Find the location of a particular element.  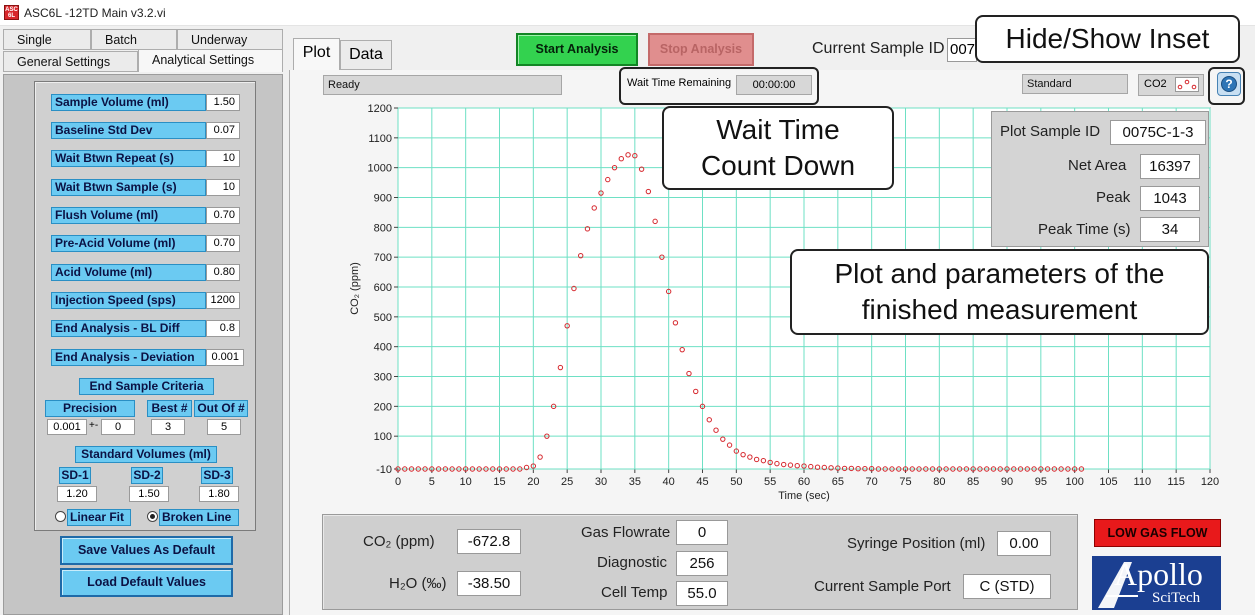

wait-btwn-sample-input: 10 is located at coordinates (223, 187).